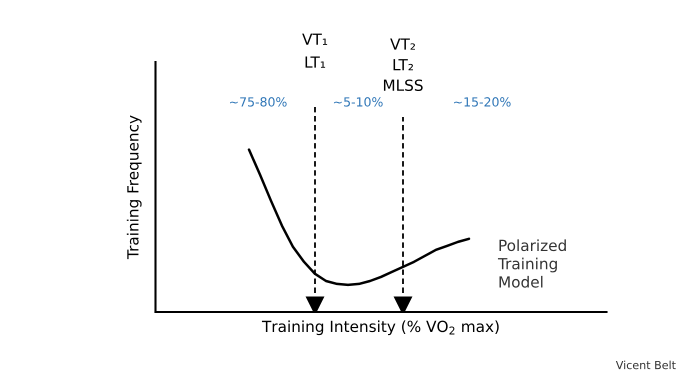 Image resolution: width=682 pixels, height=383 pixels. Describe the element at coordinates (646, 365) in the screenshot. I see `text: Vicent Belt` at that location.